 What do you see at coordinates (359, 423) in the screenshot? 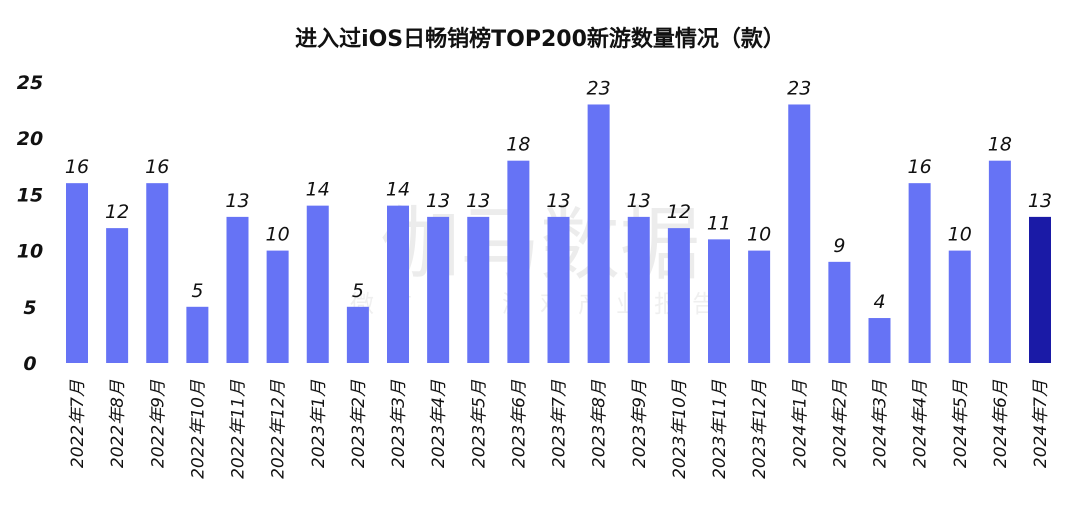
I see `x-tick-label: 2023年2月` at bounding box center [359, 423].